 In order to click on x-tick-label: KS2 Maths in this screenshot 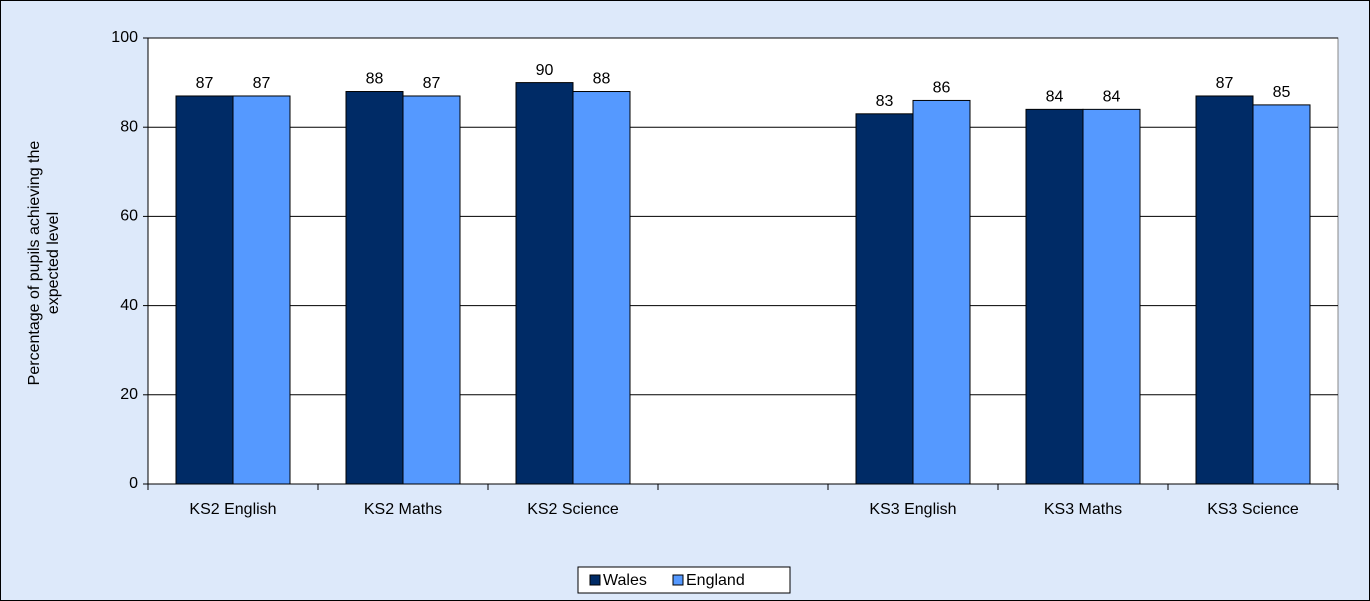, I will do `click(403, 509)`.